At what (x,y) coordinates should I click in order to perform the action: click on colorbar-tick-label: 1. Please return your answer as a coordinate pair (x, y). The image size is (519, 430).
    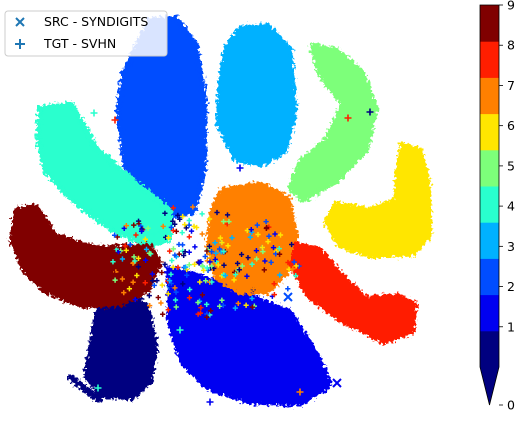
    Looking at the image, I should click on (511, 326).